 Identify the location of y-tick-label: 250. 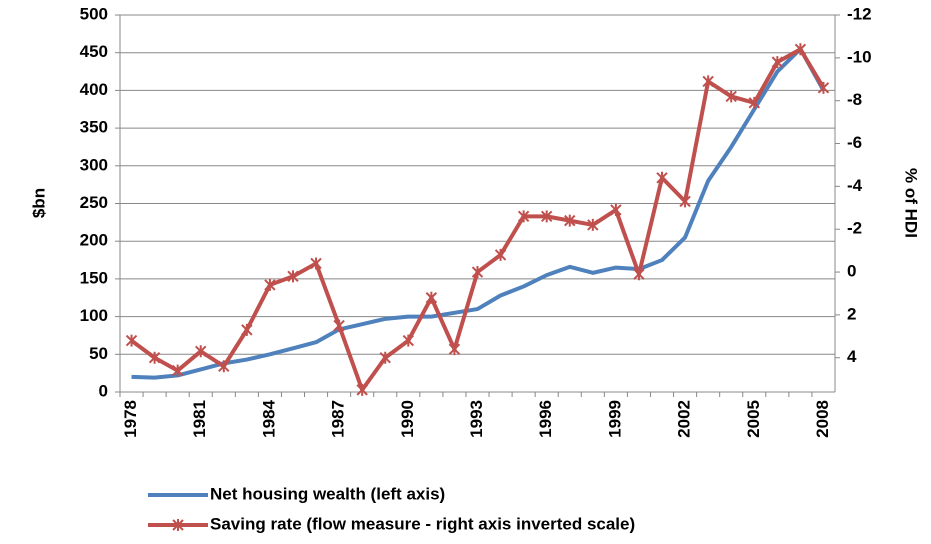
(94, 202).